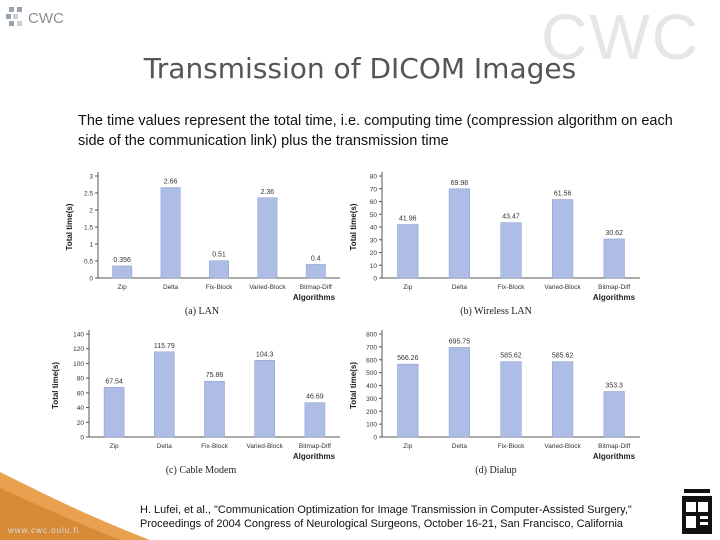  Describe the element at coordinates (17, 18) in the screenshot. I see `logo-squares-icon` at that location.